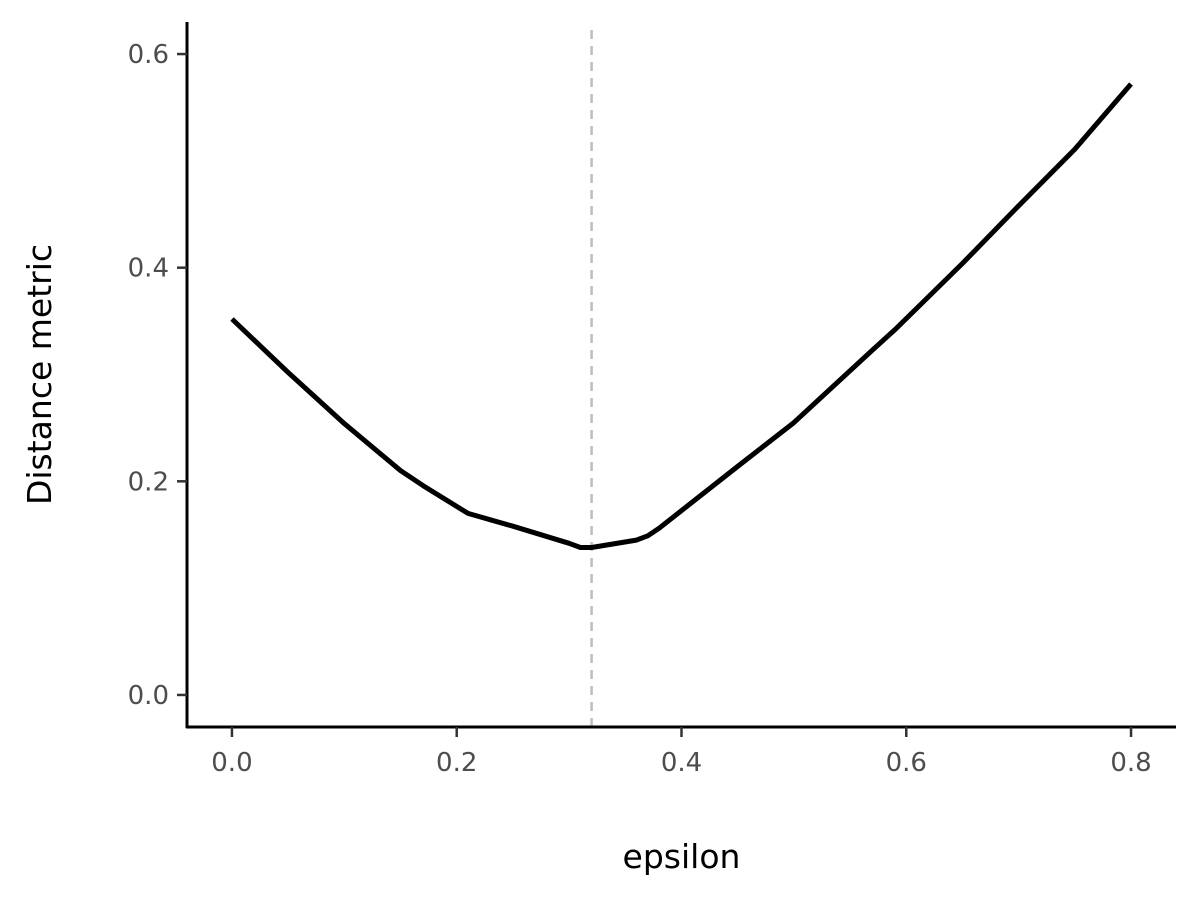 The width and height of the screenshot is (1200, 900). What do you see at coordinates (148, 55) in the screenshot?
I see `y-tick-label: 0.6` at bounding box center [148, 55].